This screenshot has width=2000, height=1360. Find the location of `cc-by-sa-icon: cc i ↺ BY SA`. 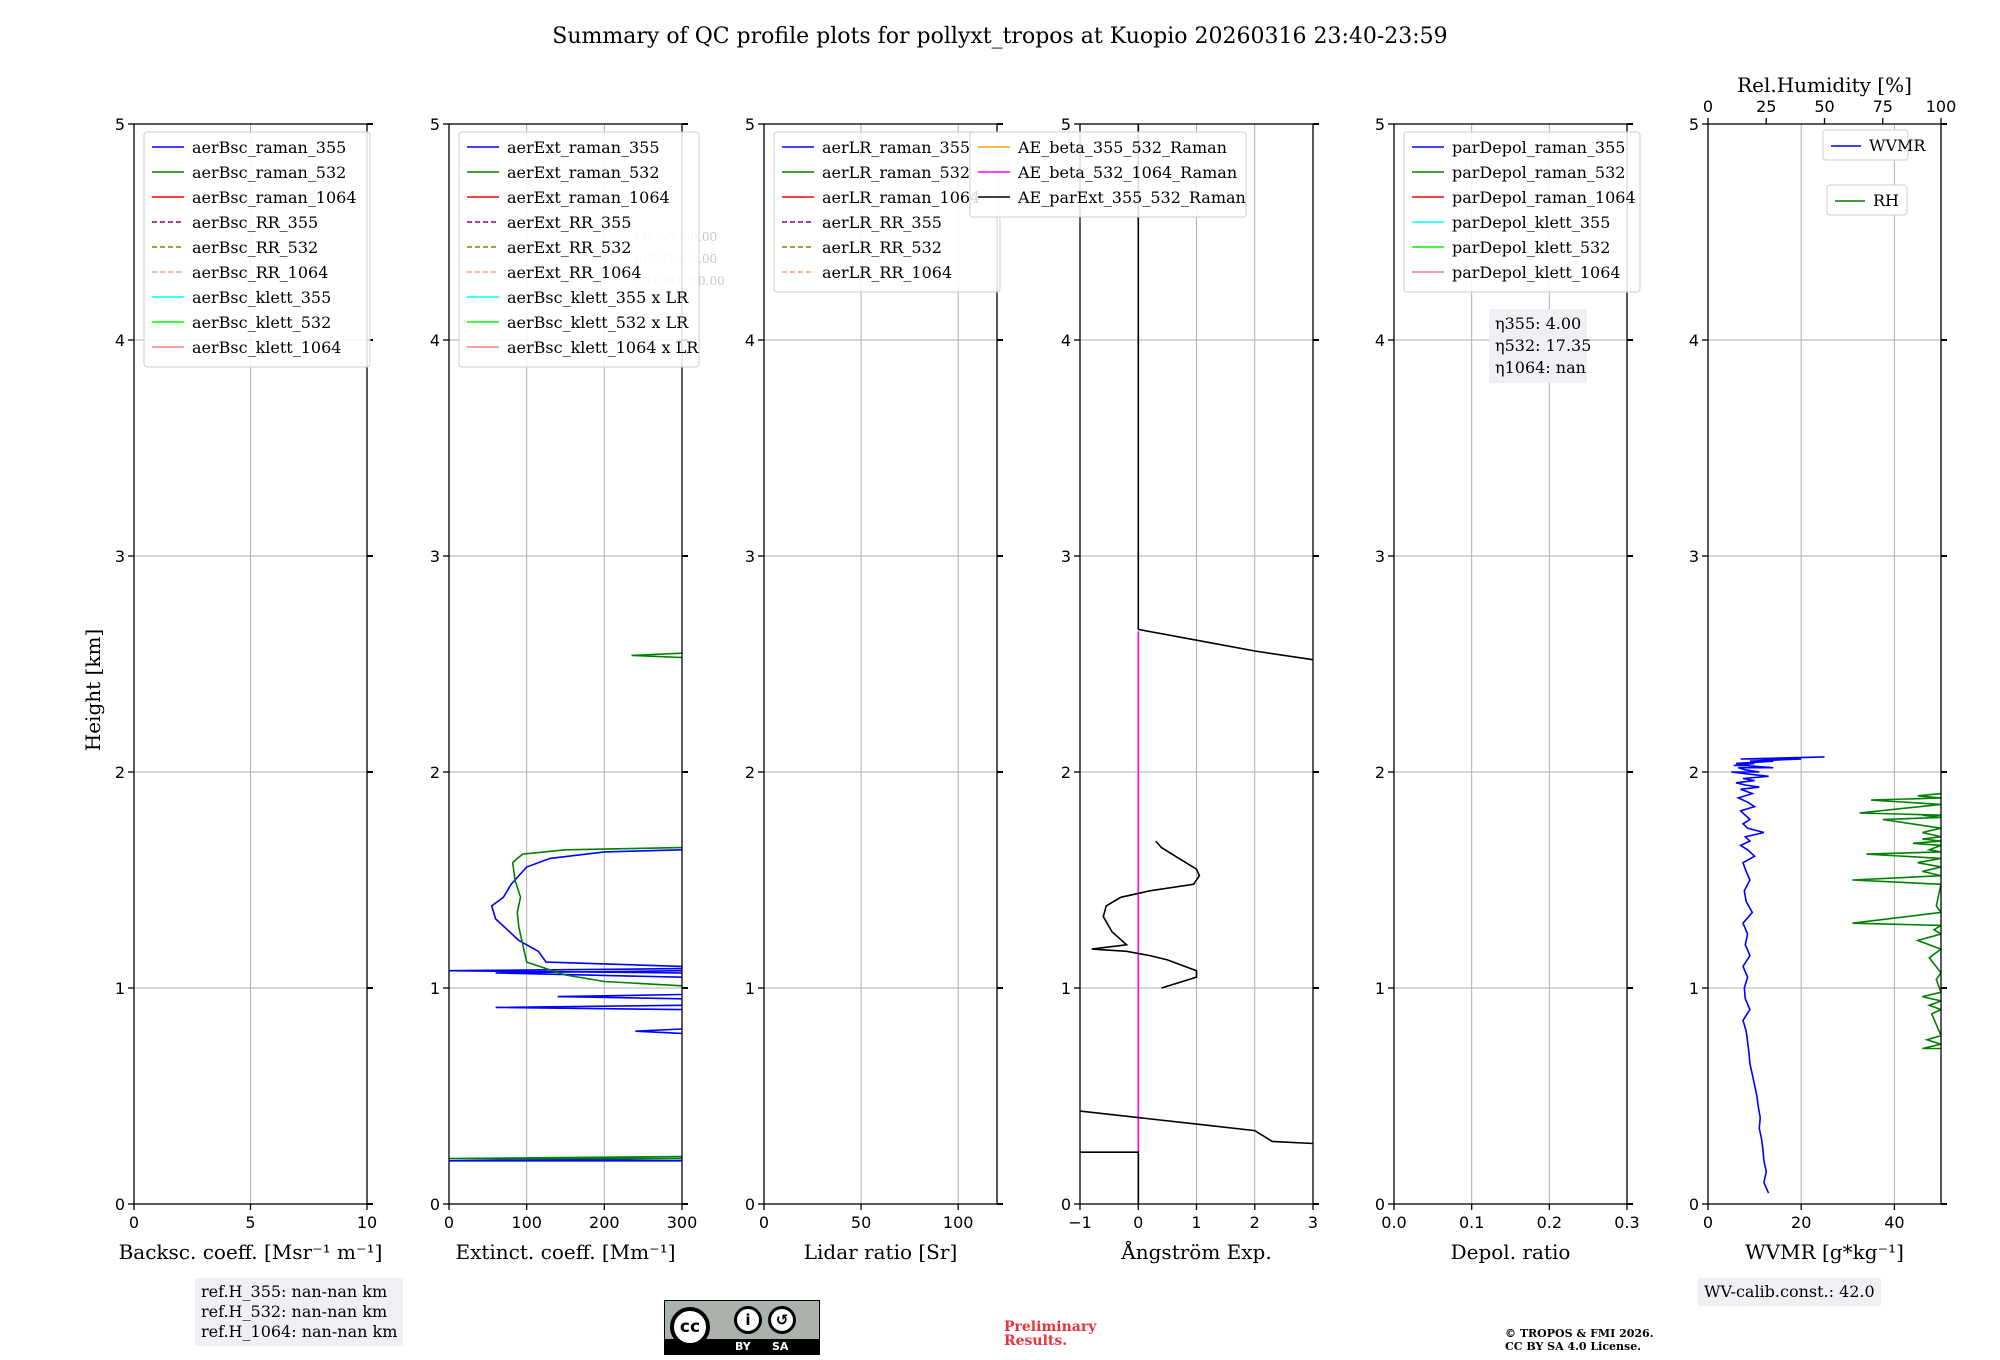

cc-by-sa-icon: cc i ↺ BY SA is located at coordinates (742, 1327).